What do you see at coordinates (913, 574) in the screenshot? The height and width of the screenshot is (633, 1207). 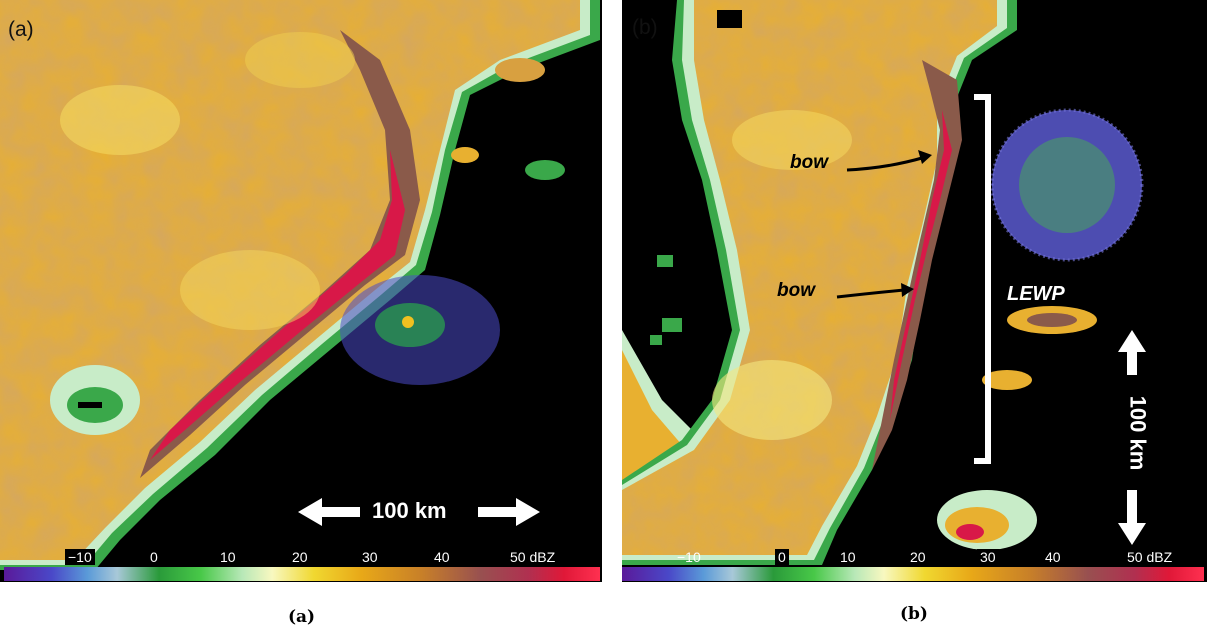 I see `colorbar-b` at bounding box center [913, 574].